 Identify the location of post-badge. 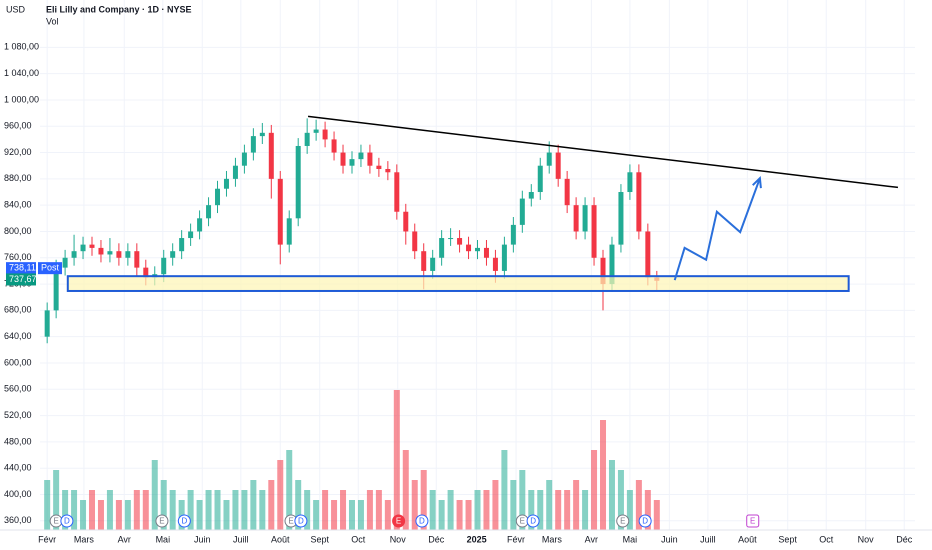
(50, 268).